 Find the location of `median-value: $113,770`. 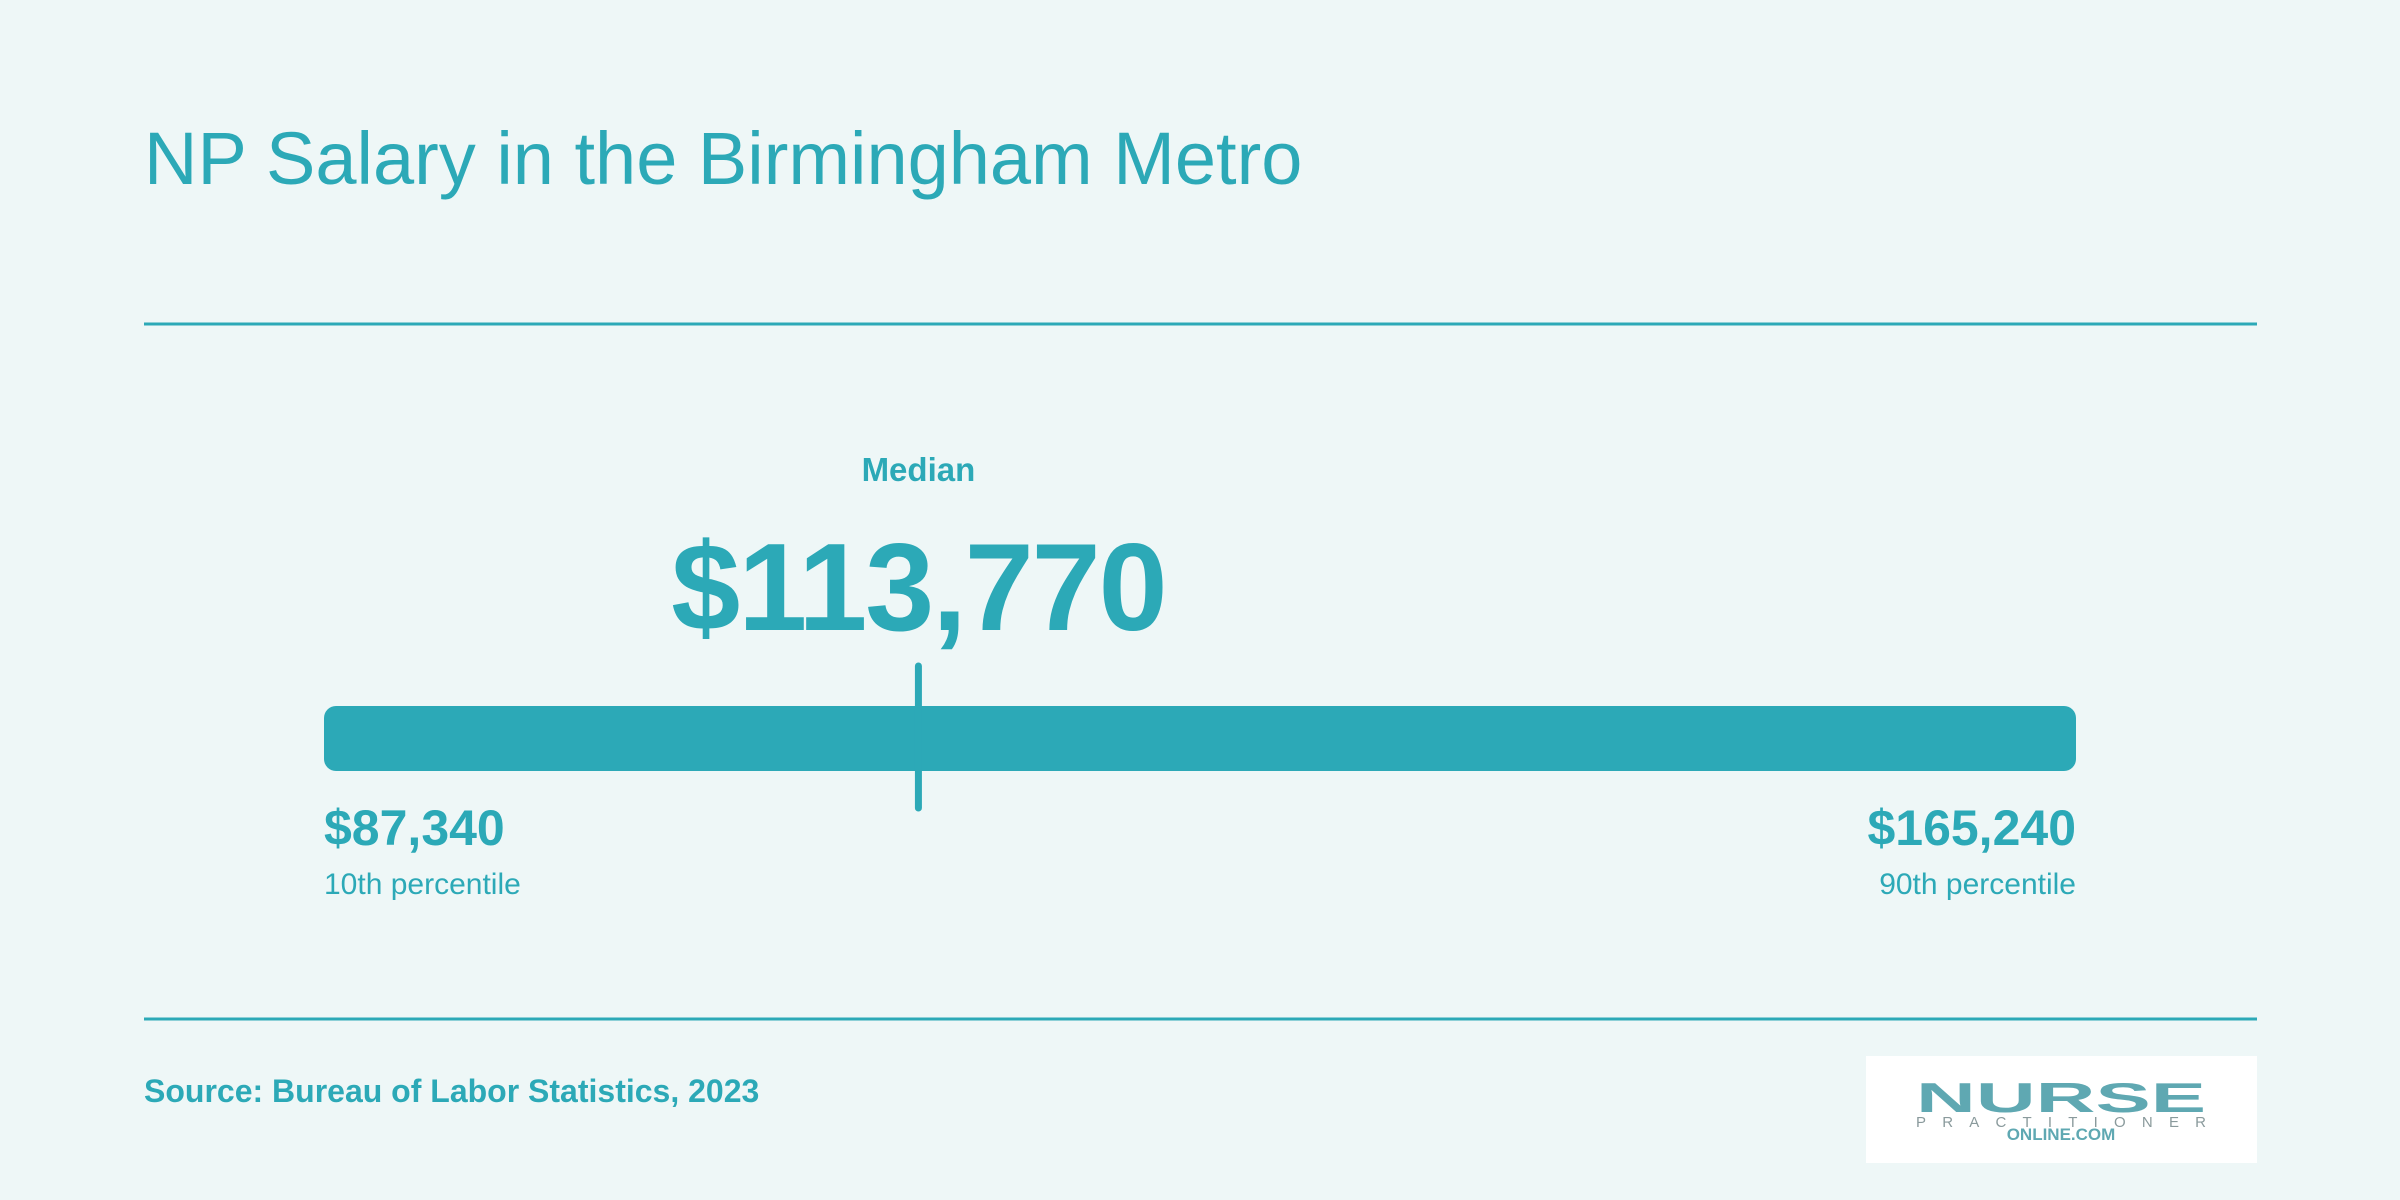

median-value: $113,770 is located at coordinates (918, 588).